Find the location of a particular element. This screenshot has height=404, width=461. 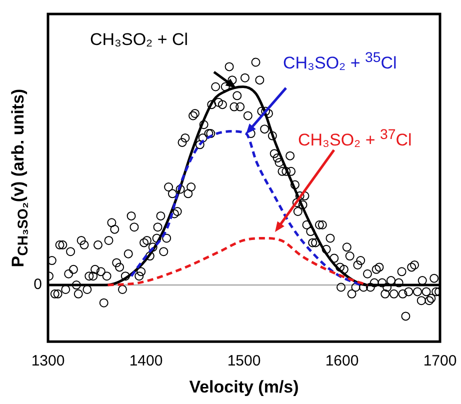

x-tick-label: 1400 is located at coordinates (146, 361).